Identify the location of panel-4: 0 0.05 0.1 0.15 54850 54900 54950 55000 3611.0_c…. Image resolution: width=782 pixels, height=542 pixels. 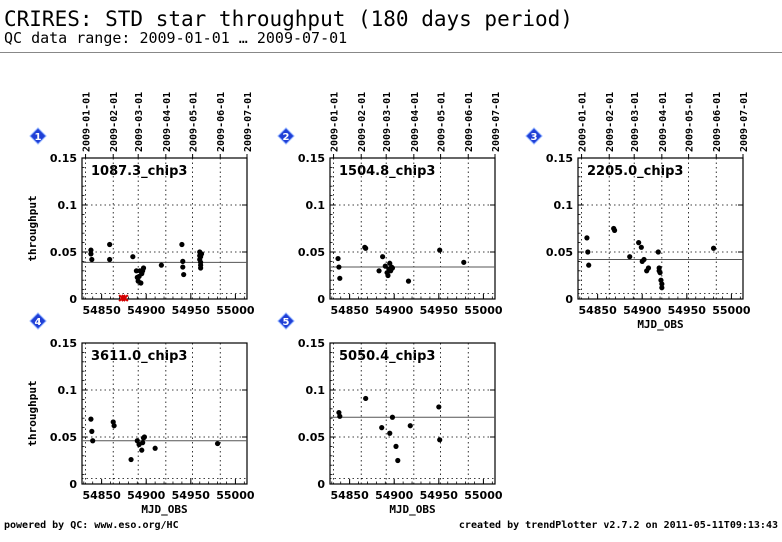
(140, 414).